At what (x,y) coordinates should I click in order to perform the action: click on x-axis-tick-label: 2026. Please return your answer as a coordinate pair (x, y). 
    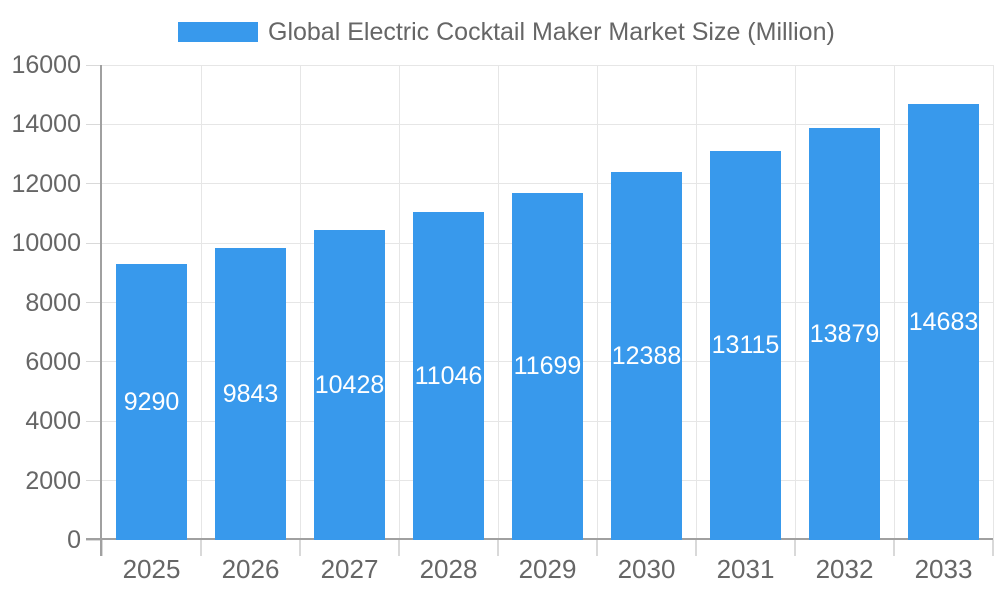
    Looking at the image, I should click on (250, 569).